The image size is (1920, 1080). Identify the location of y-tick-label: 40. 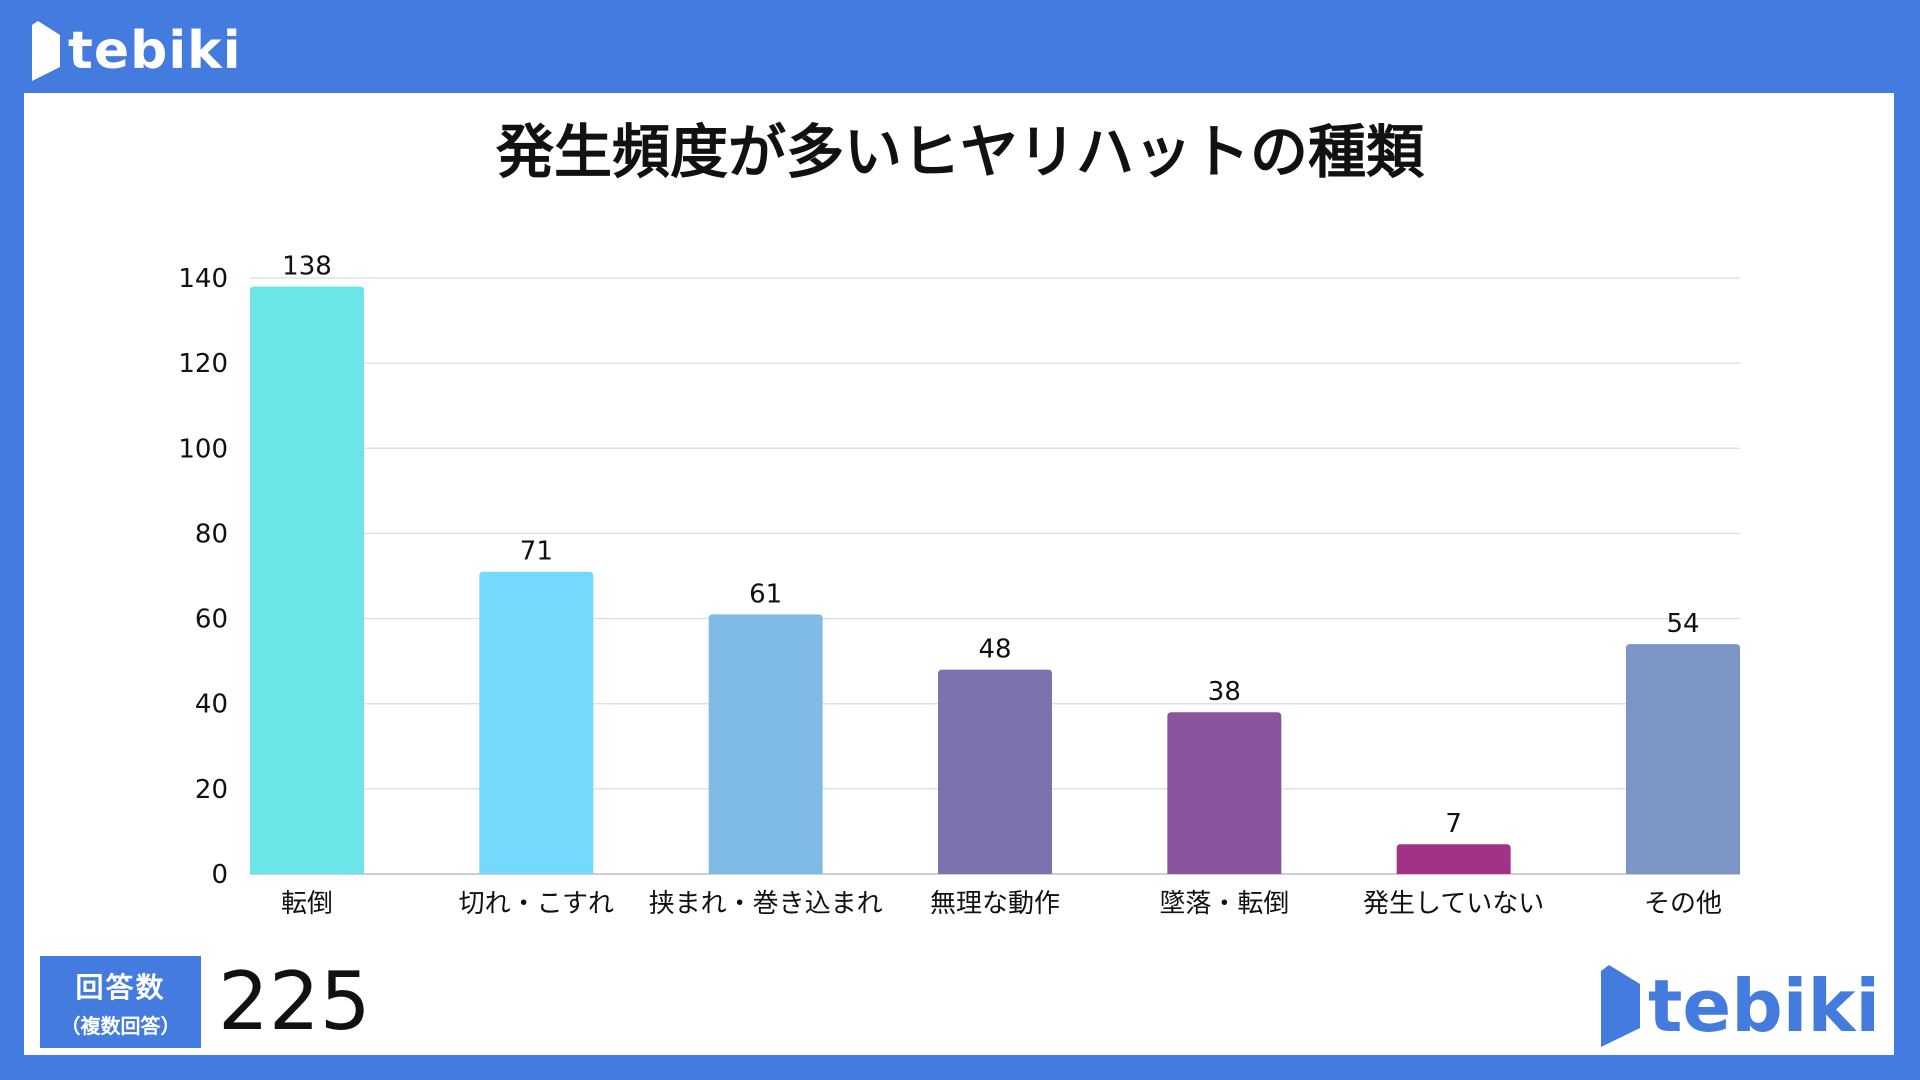
(211, 705).